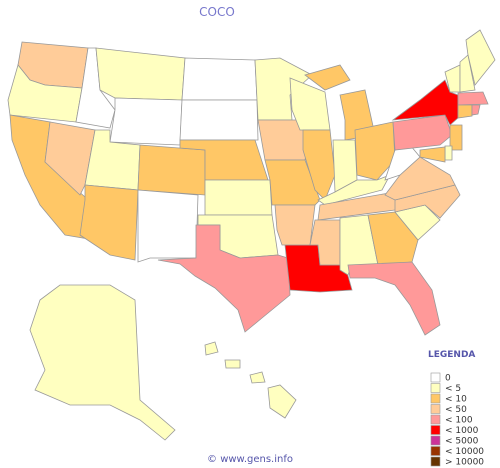 This screenshot has width=500, height=468. Describe the element at coordinates (462, 431) in the screenshot. I see `legend-label: < 1000` at that location.